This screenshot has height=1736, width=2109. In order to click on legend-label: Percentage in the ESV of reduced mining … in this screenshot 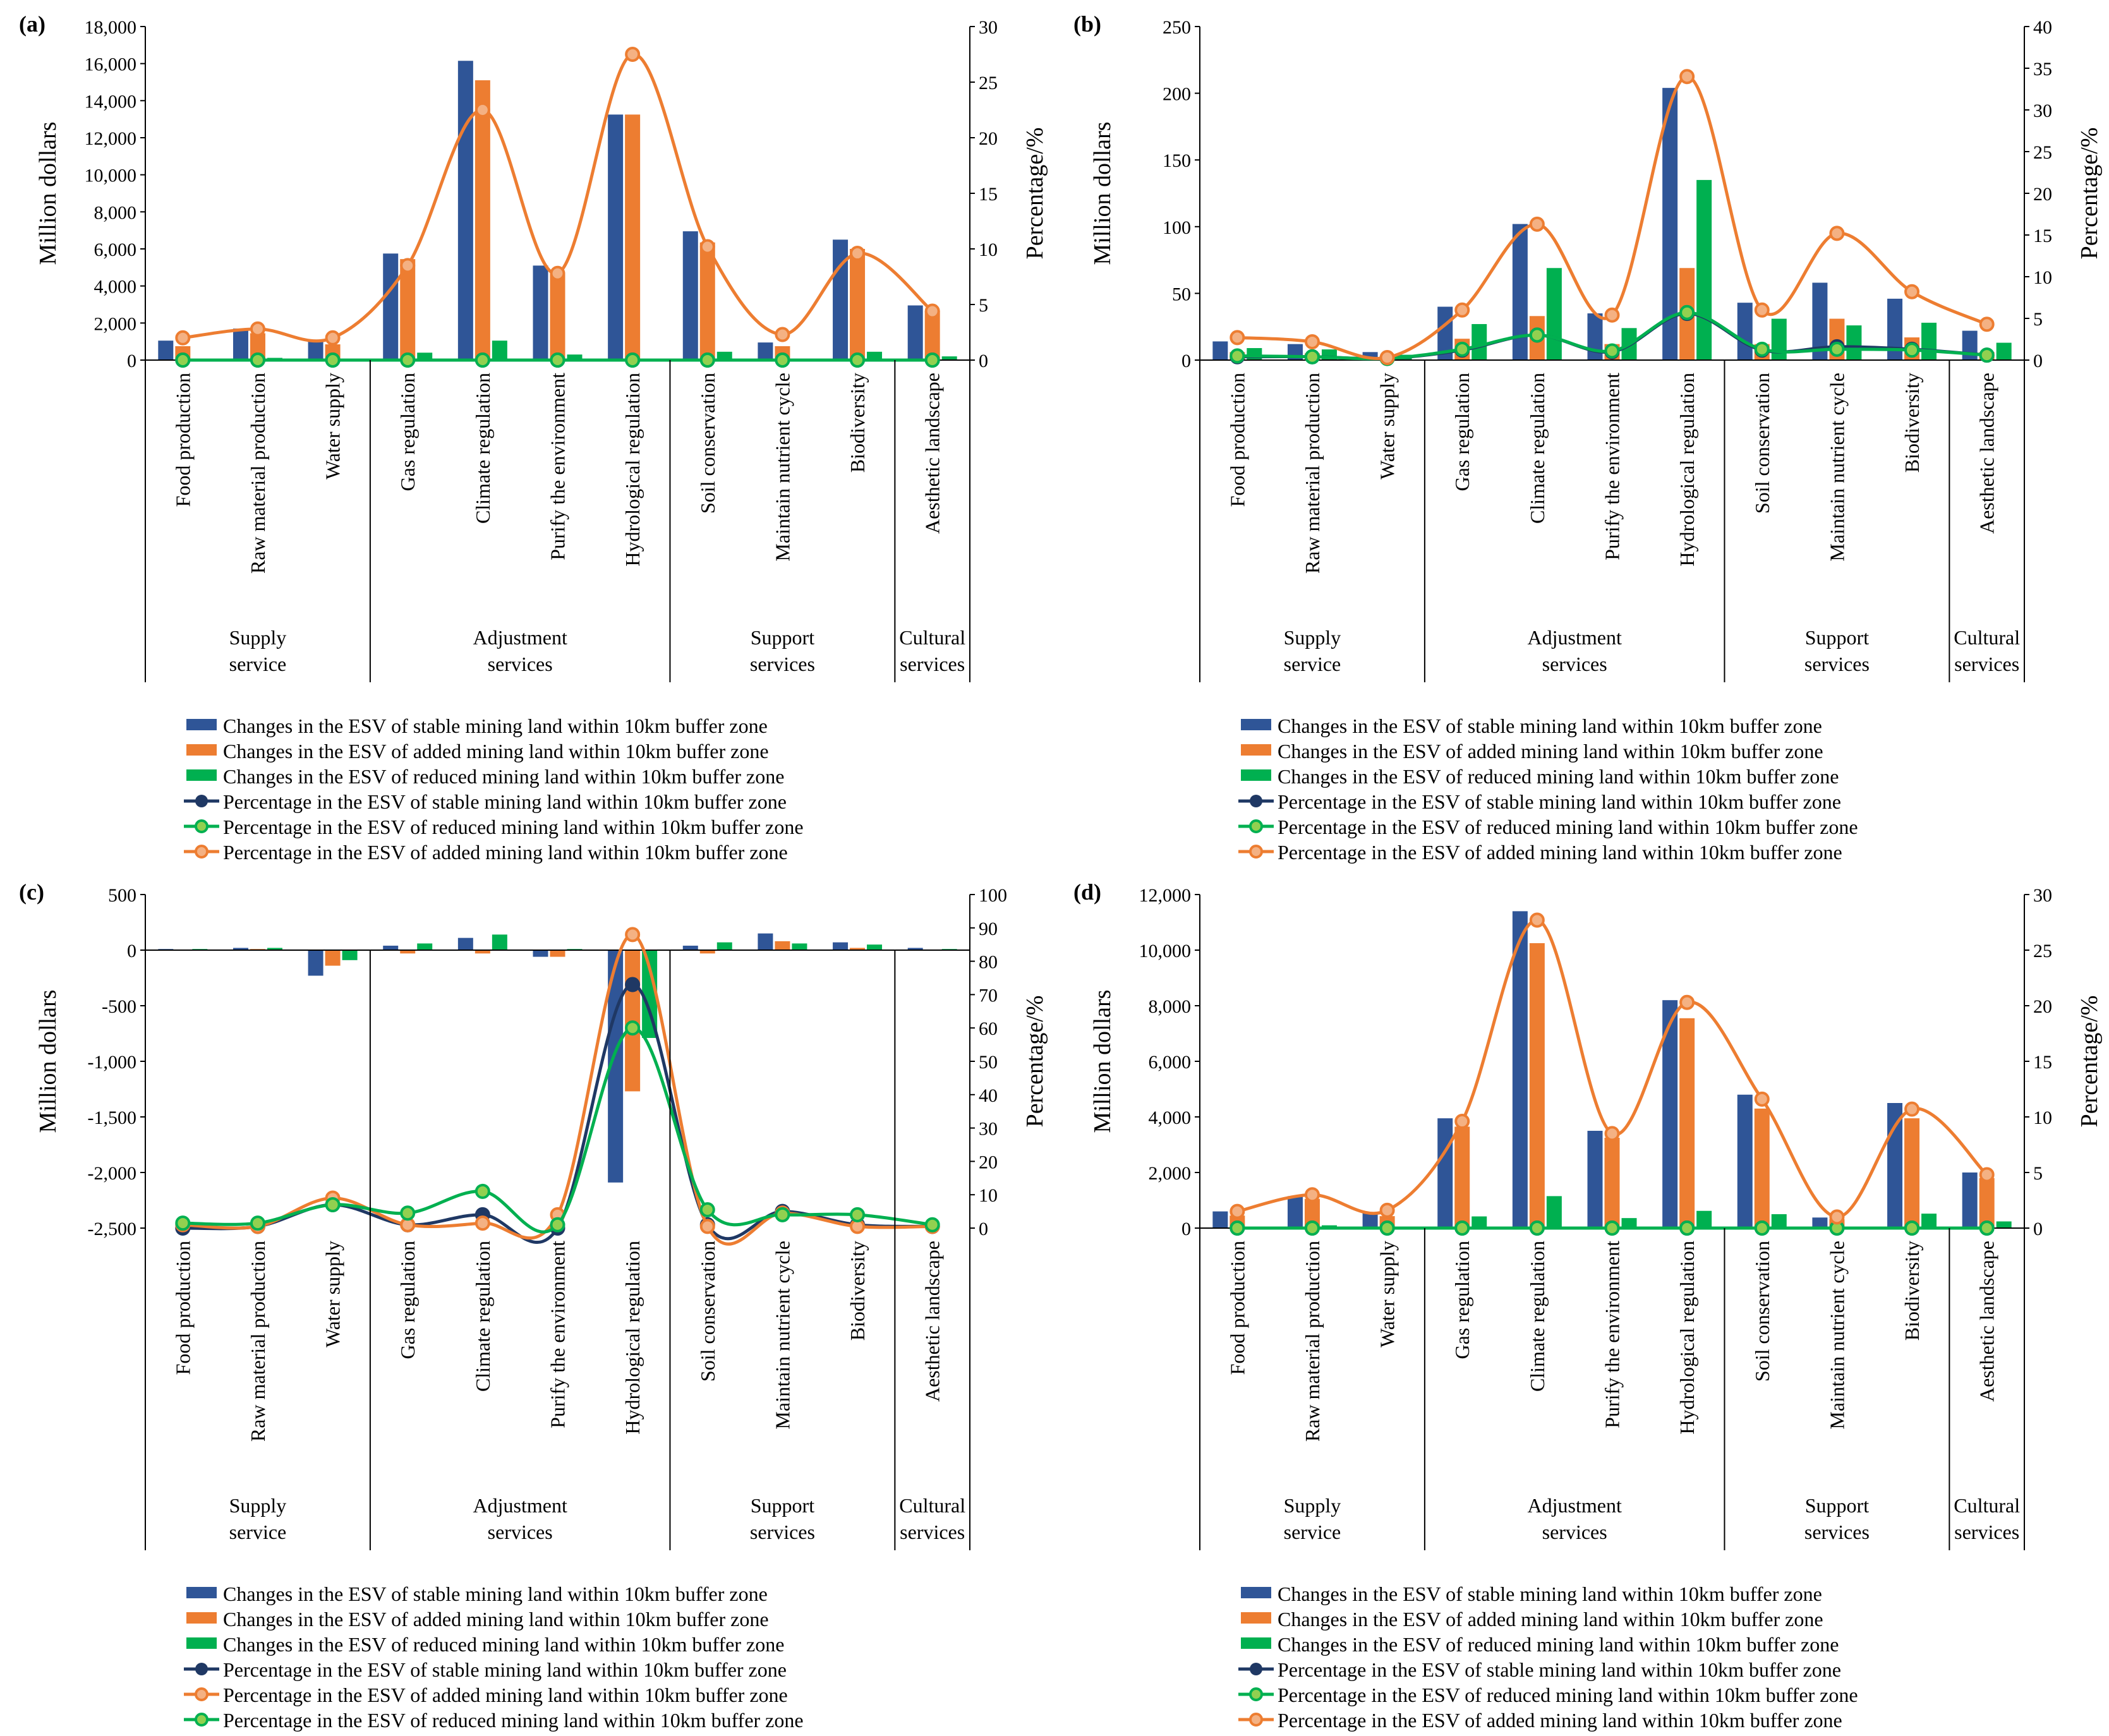, I will do `click(513, 1720)`.